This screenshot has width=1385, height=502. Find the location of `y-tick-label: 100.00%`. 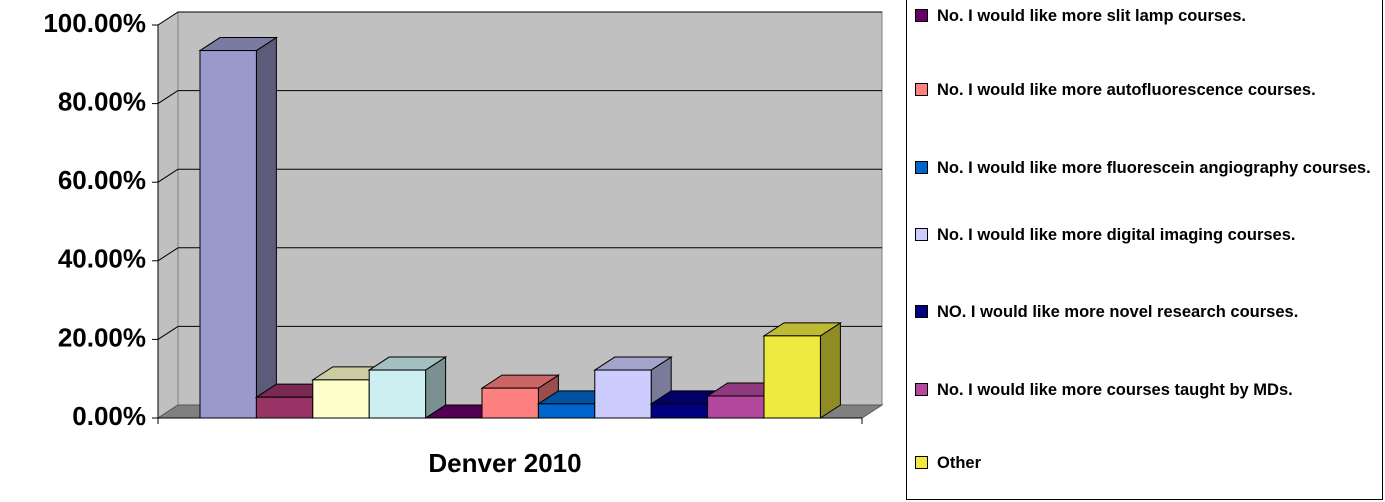

y-tick-label: 100.00% is located at coordinates (94, 23).